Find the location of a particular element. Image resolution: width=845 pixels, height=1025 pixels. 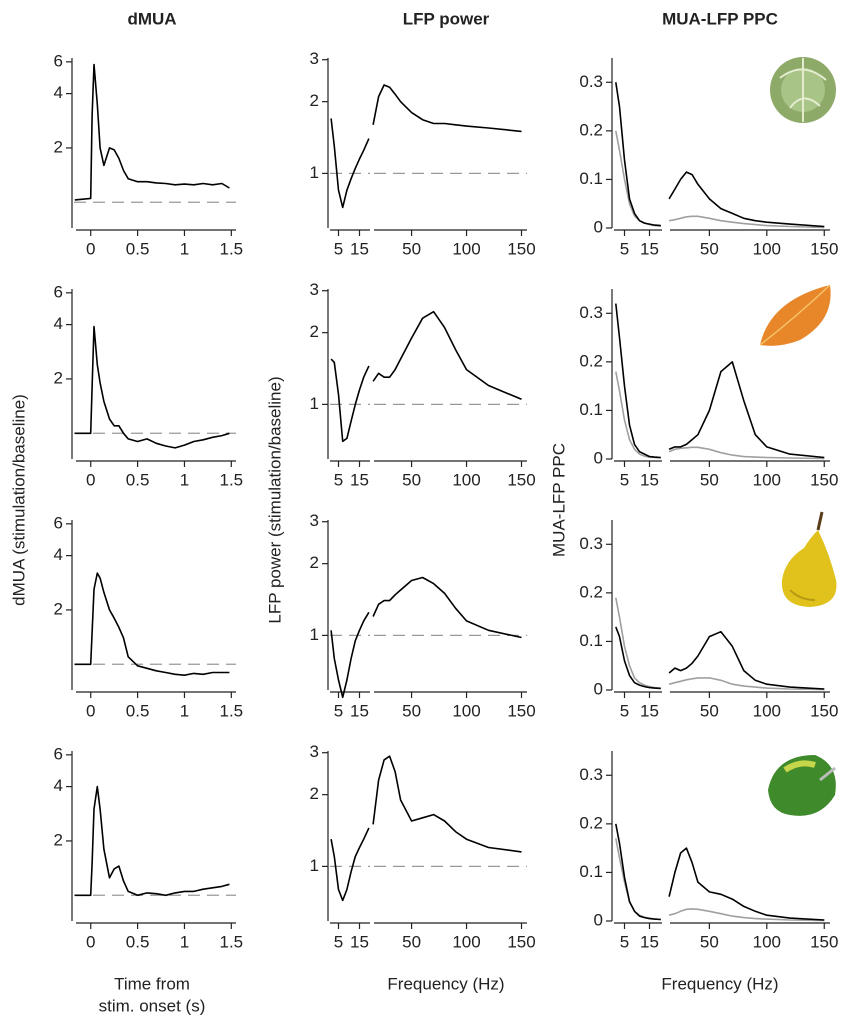

panel: Frequency (Hz) 1 2 3 5 15 50 100 150 is located at coordinates (423, 867).